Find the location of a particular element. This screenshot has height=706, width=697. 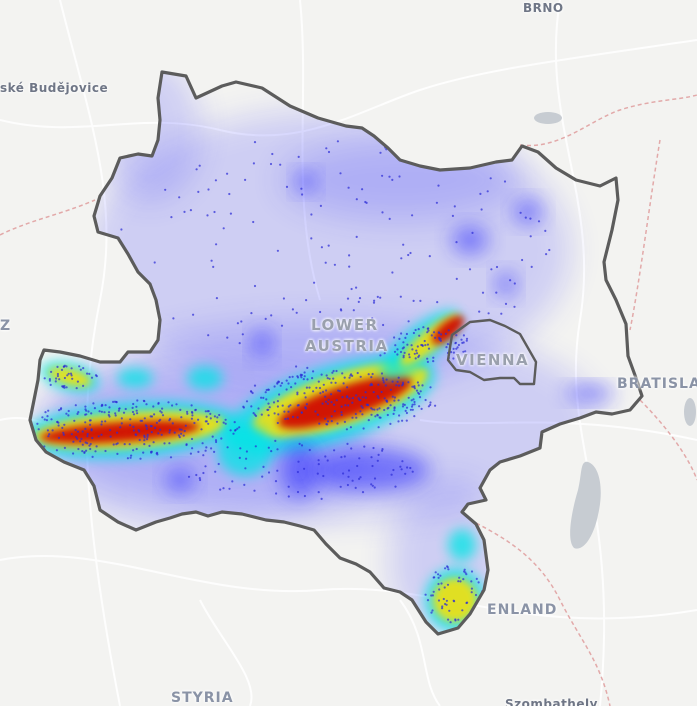

label-vienna: VIENNA is located at coordinates (493, 360).